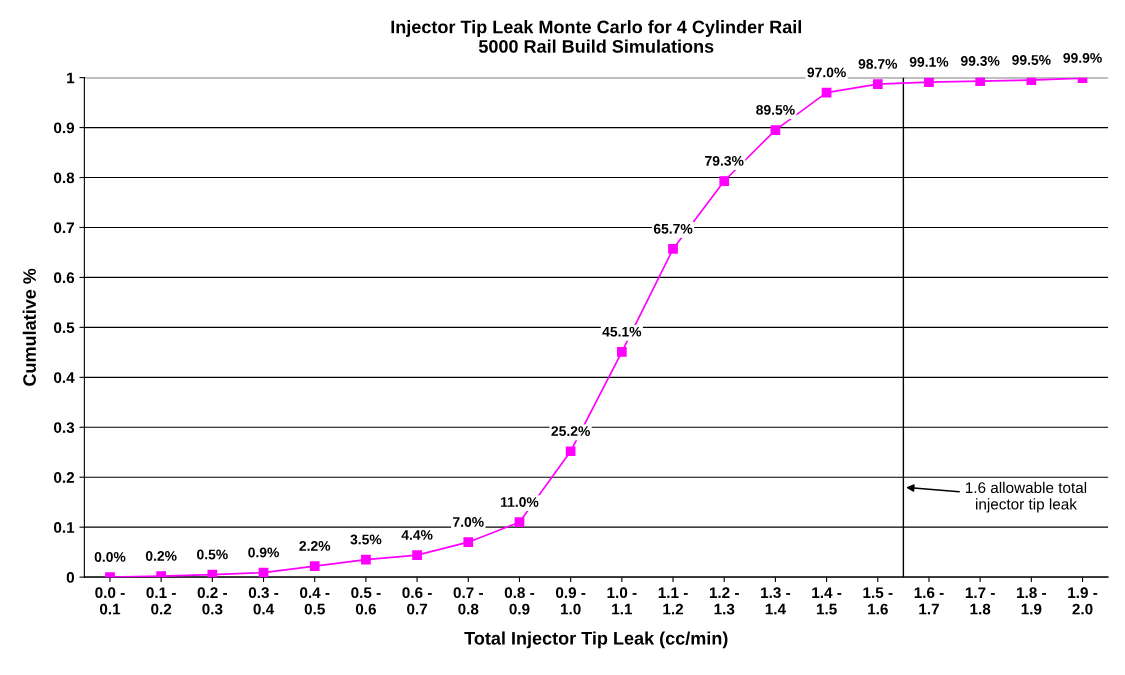 The height and width of the screenshot is (675, 1125). What do you see at coordinates (1031, 60) in the screenshot?
I see `data-label: 99.5%` at bounding box center [1031, 60].